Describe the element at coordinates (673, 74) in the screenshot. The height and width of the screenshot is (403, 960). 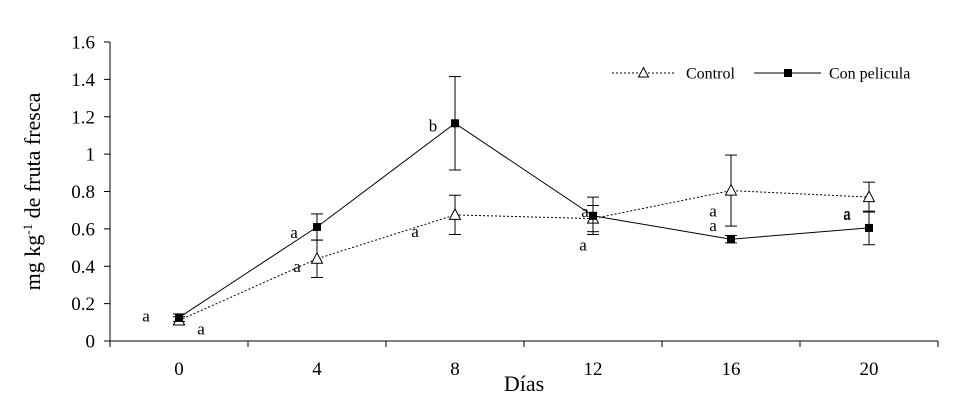
I see `legend-item-control: Control` at that location.